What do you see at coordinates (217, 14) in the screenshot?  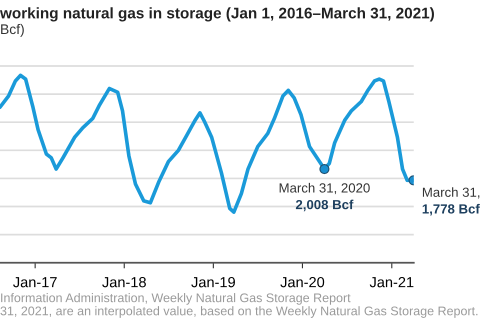 I see `chart-title: working natural gas in storage (Jan 1, 2016–March 31, 2021)` at bounding box center [217, 14].